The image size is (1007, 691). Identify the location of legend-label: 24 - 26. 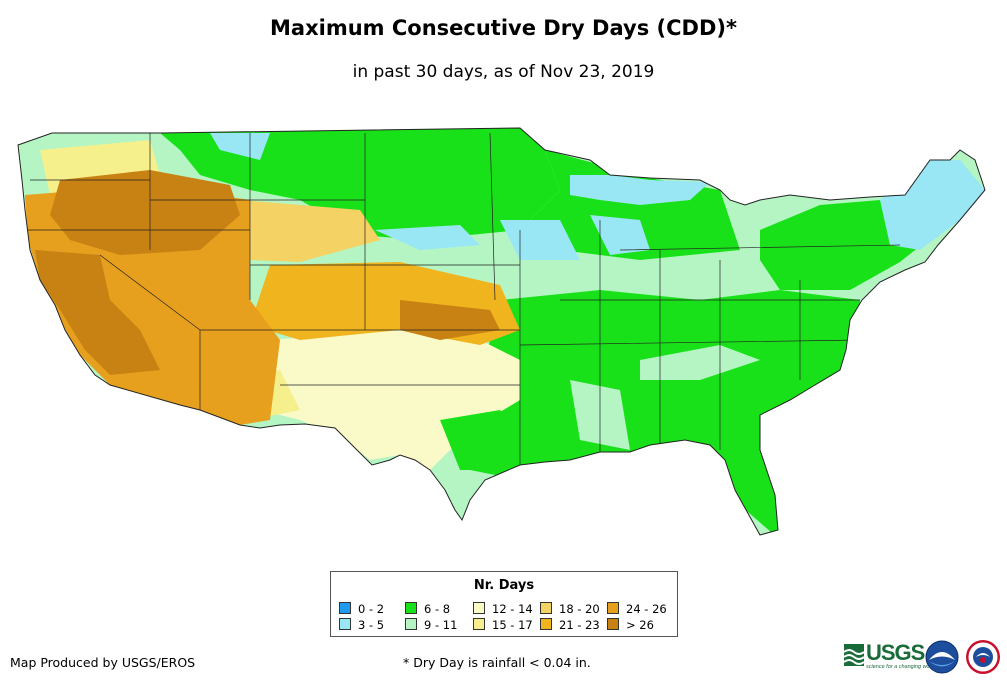
(646, 609).